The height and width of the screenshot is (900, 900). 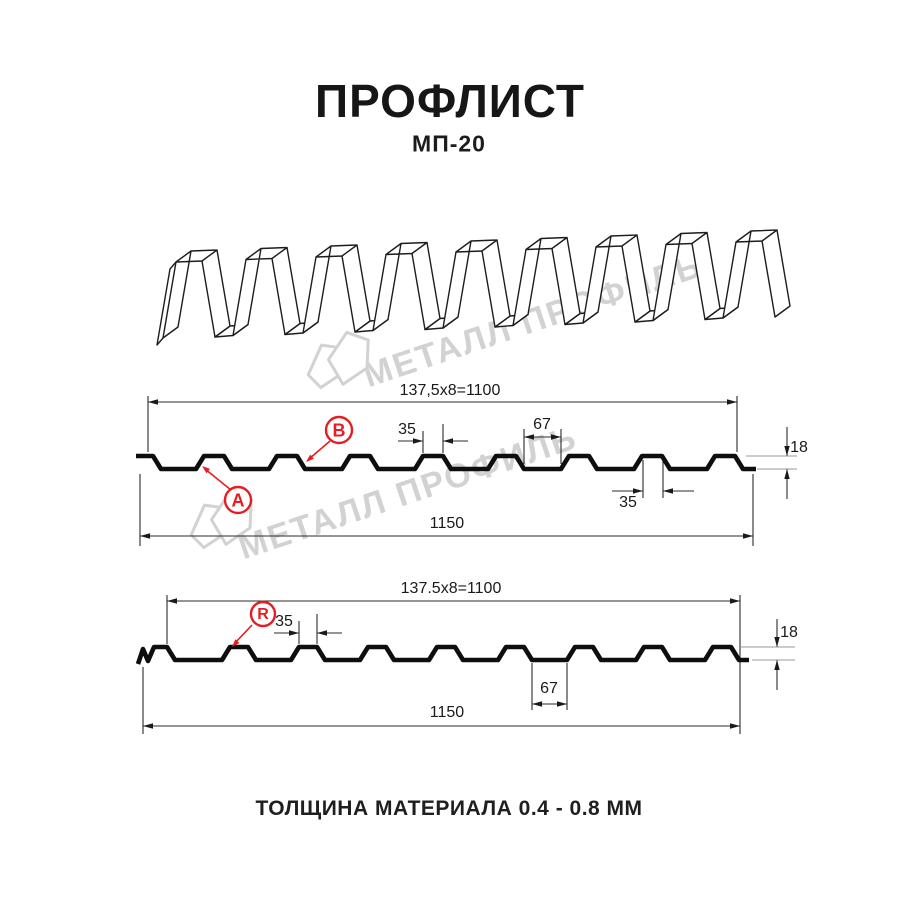 What do you see at coordinates (447, 523) in the screenshot?
I see `dim-overall-width-top: 1150` at bounding box center [447, 523].